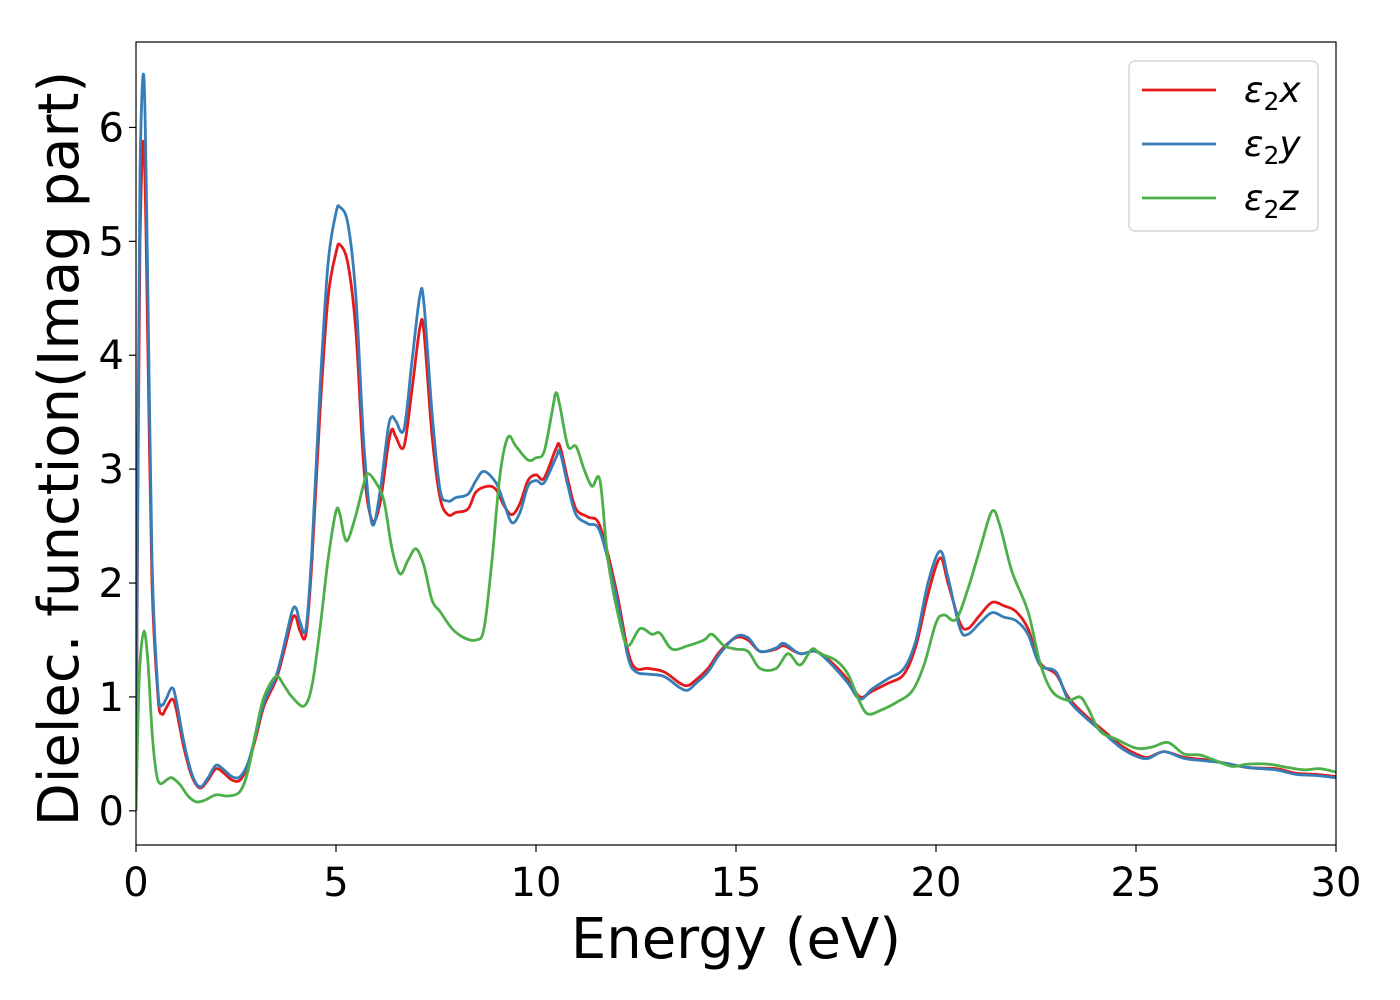 Image resolution: width=1400 pixels, height=1000 pixels. What do you see at coordinates (736, 939) in the screenshot?
I see `x-axis-label: Energy (eV)` at bounding box center [736, 939].